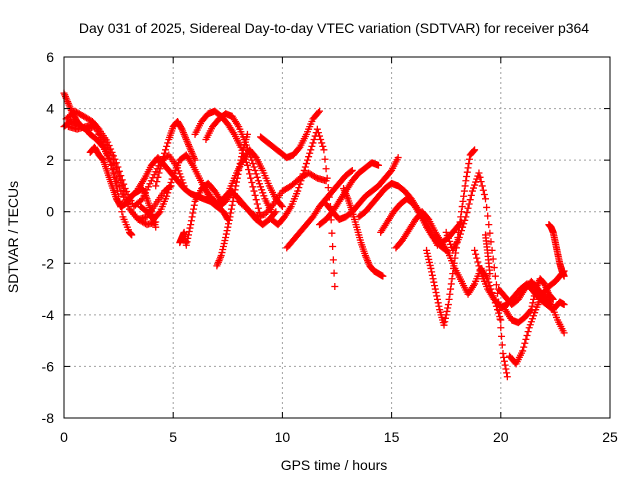 Image resolution: width=640 pixels, height=480 pixels. Describe the element at coordinates (64, 437) in the screenshot. I see `x-tick-label: 0` at that location.